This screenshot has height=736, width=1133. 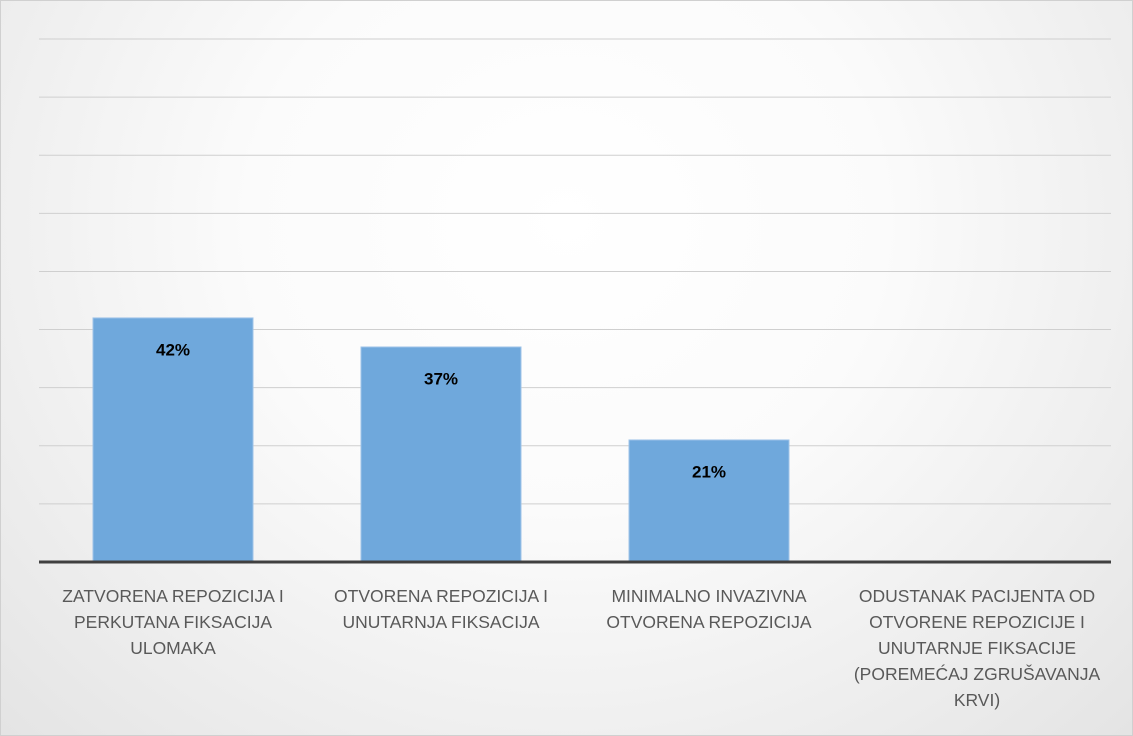 What do you see at coordinates (709, 471) in the screenshot?
I see `data-label: 21%` at bounding box center [709, 471].